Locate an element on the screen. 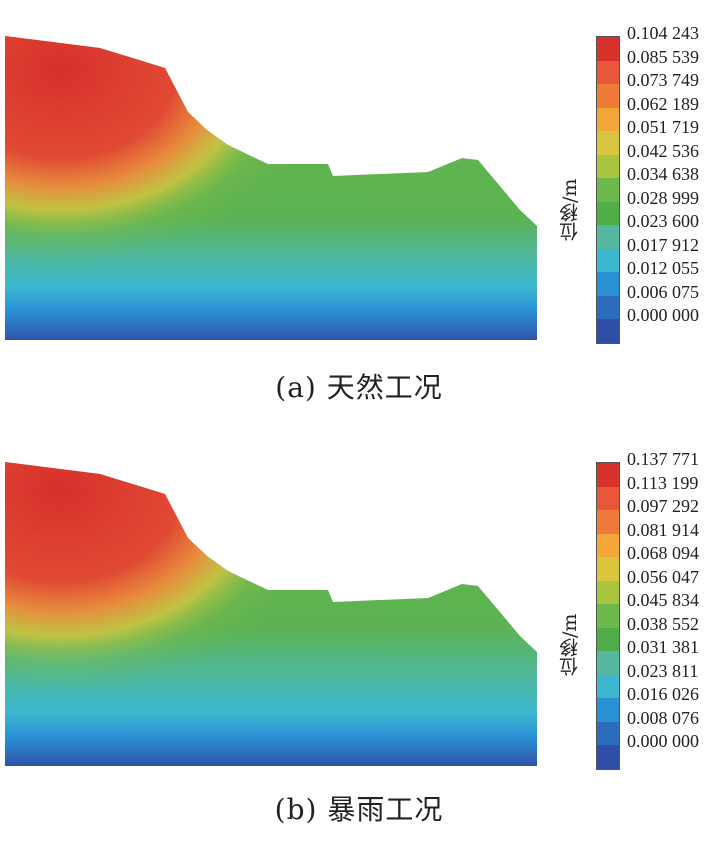  legend-value: 0.034 638 is located at coordinates (663, 174).